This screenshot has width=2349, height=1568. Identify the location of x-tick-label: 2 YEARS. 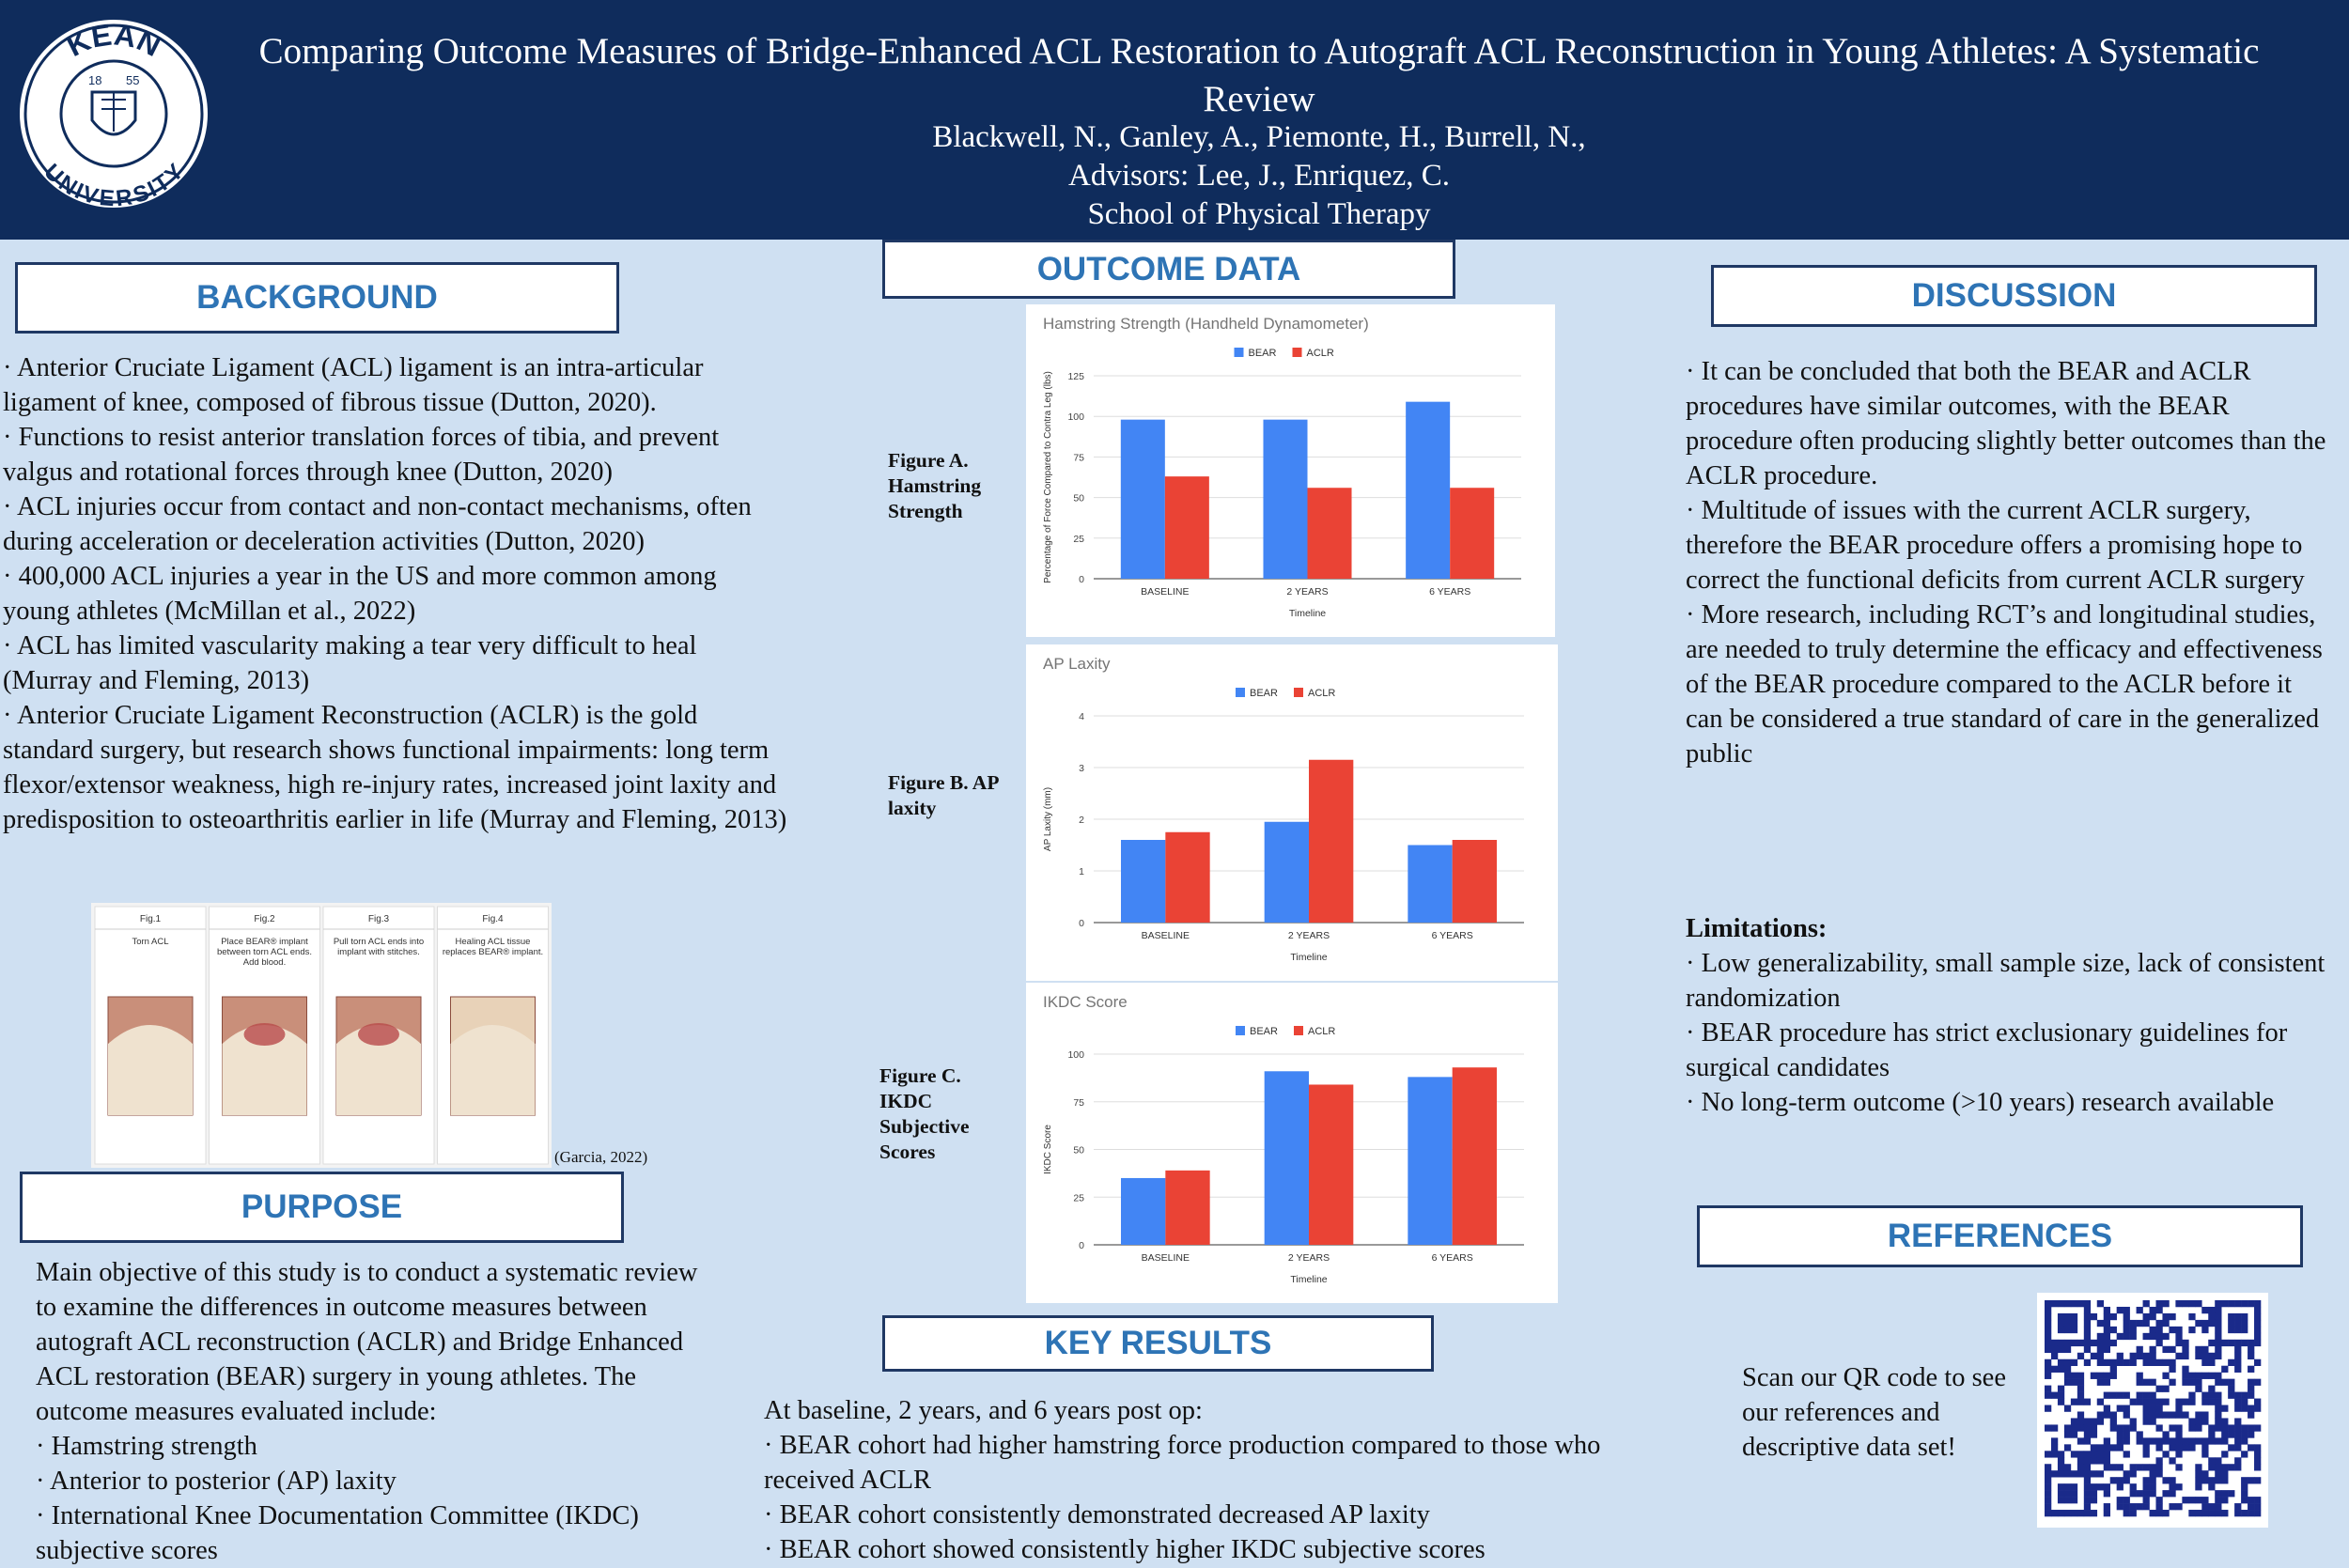
(1309, 935).